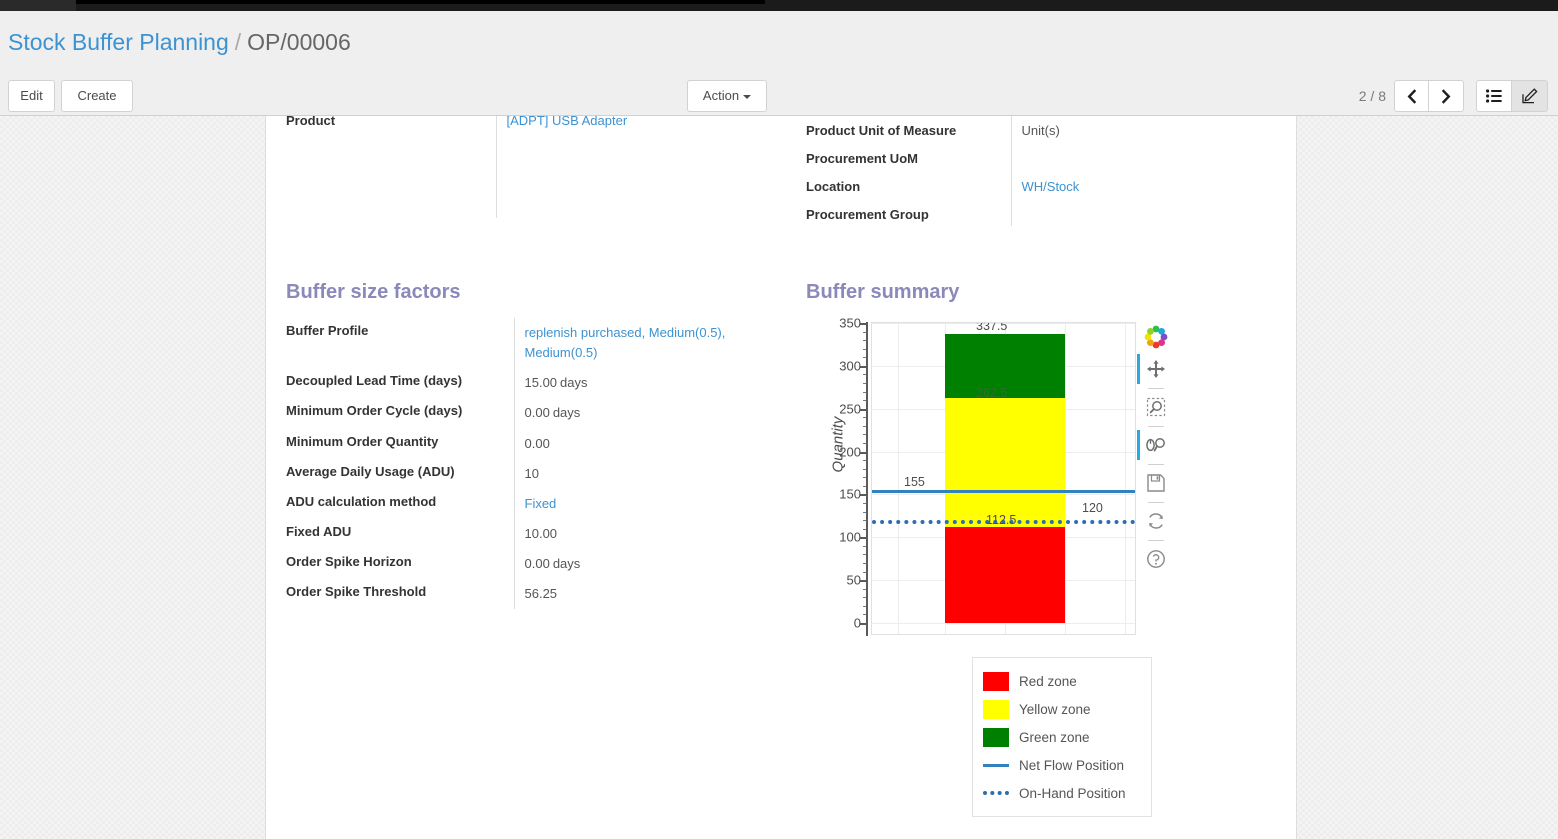 The width and height of the screenshot is (1558, 839). What do you see at coordinates (1062, 793) in the screenshot?
I see `legend-item-on-hand-position: On-Hand Position` at bounding box center [1062, 793].